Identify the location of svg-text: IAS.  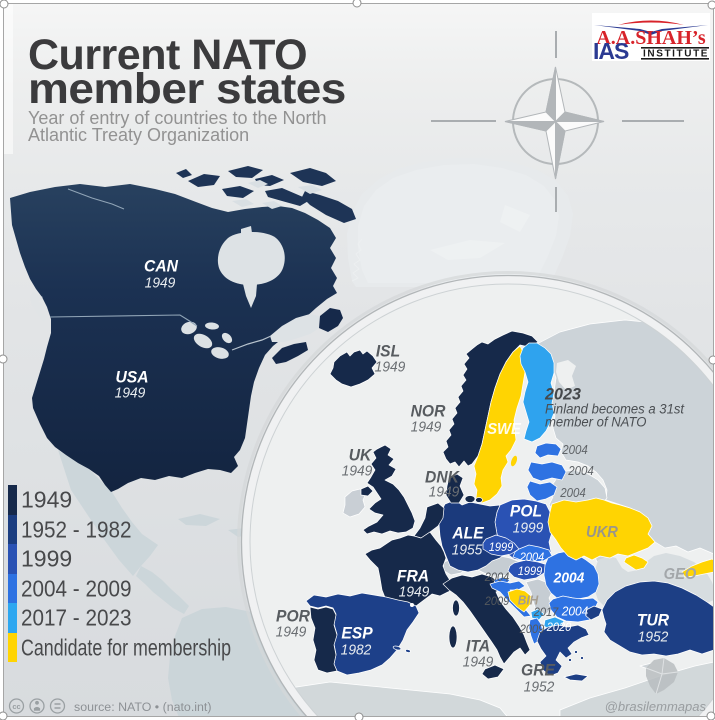
(611, 49).